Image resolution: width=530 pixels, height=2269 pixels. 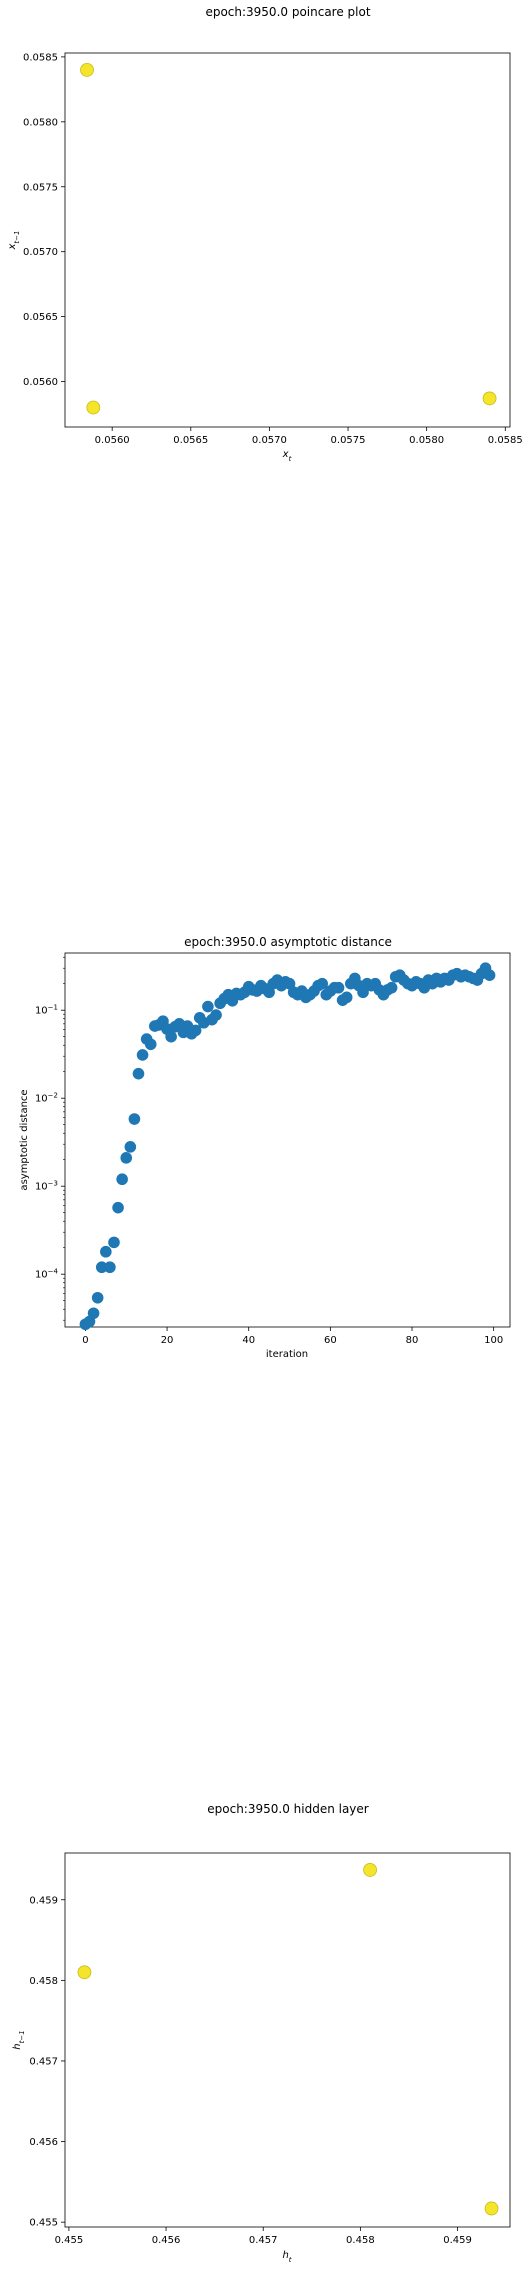 What do you see at coordinates (43, 1981) in the screenshot?
I see `y-tick-label: 0.458` at bounding box center [43, 1981].